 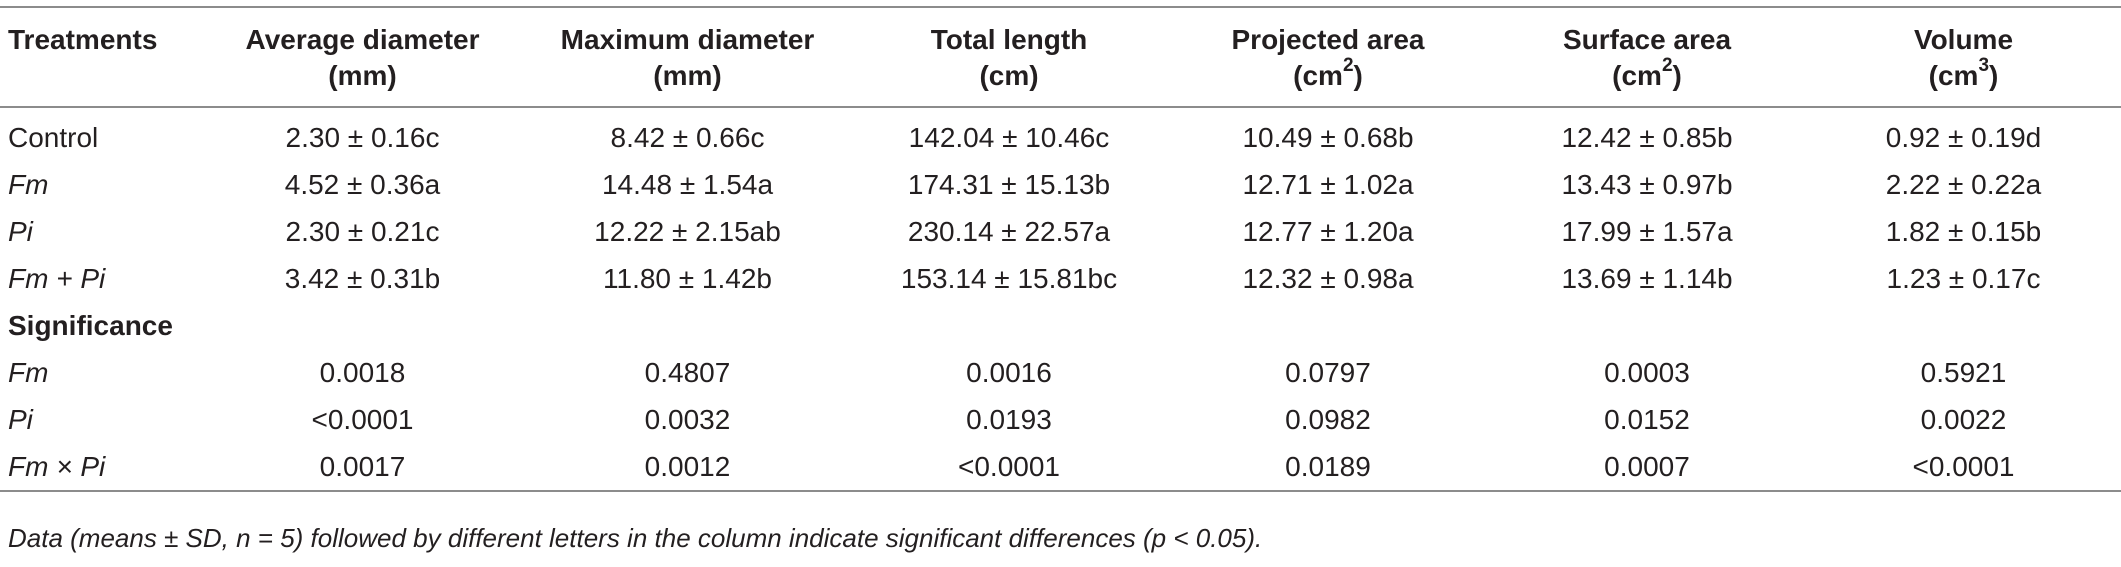 What do you see at coordinates (687, 419) in the screenshot?
I see `table-cell: 0.0032` at bounding box center [687, 419].